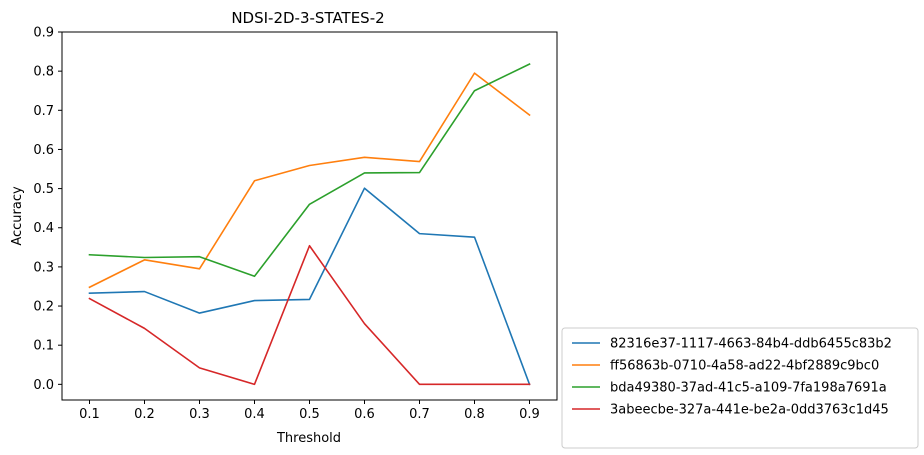 Image resolution: width=924 pixels, height=455 pixels. What do you see at coordinates (89, 414) in the screenshot?
I see `x-tick-label: 0.1` at bounding box center [89, 414].